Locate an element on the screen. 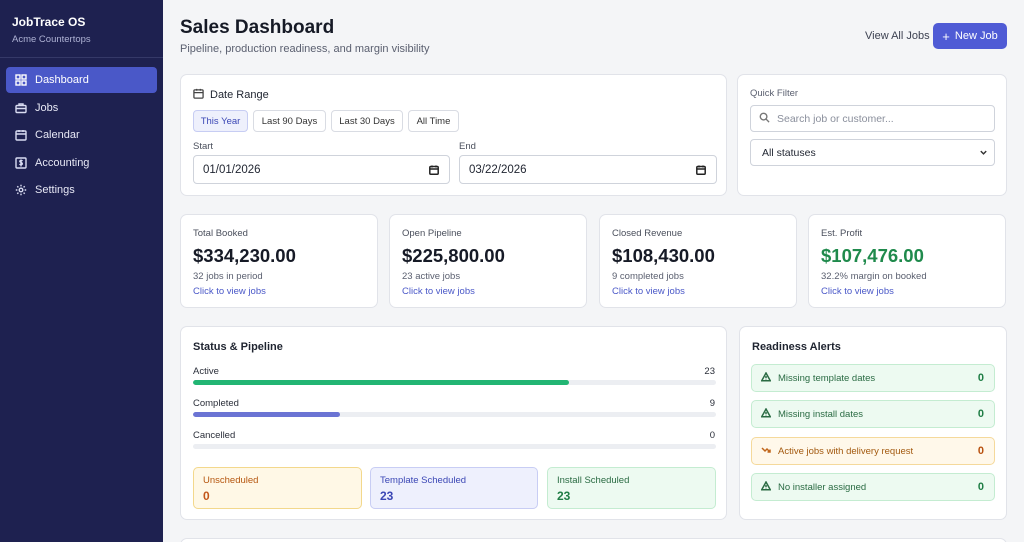 This screenshot has width=1024, height=542. brand: JobTrace OS Acme Countertops is located at coordinates (81, 29).